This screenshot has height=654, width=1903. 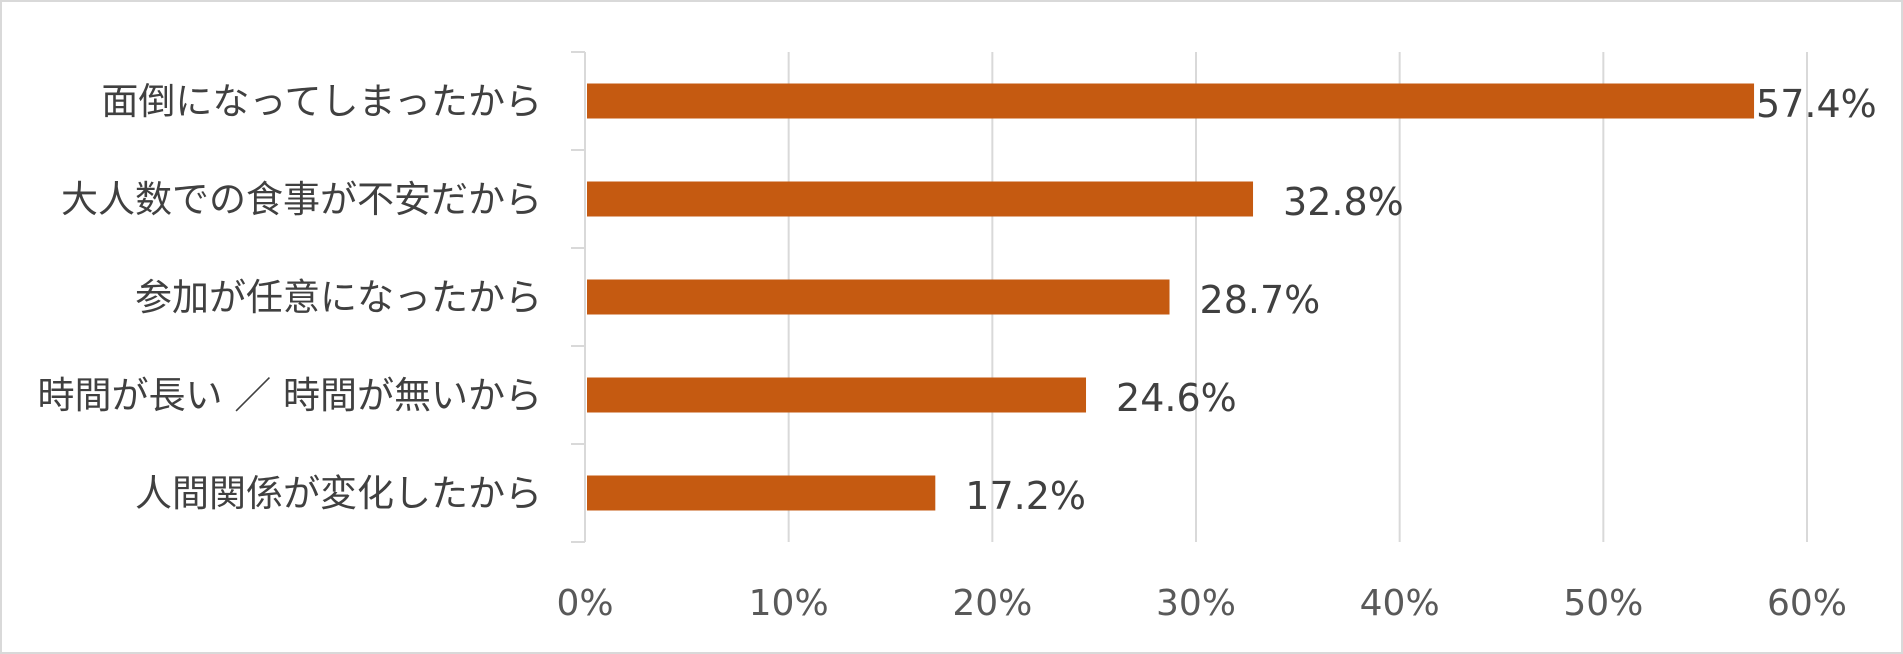 I want to click on value-label: 24.6%, so click(x=1176, y=398).